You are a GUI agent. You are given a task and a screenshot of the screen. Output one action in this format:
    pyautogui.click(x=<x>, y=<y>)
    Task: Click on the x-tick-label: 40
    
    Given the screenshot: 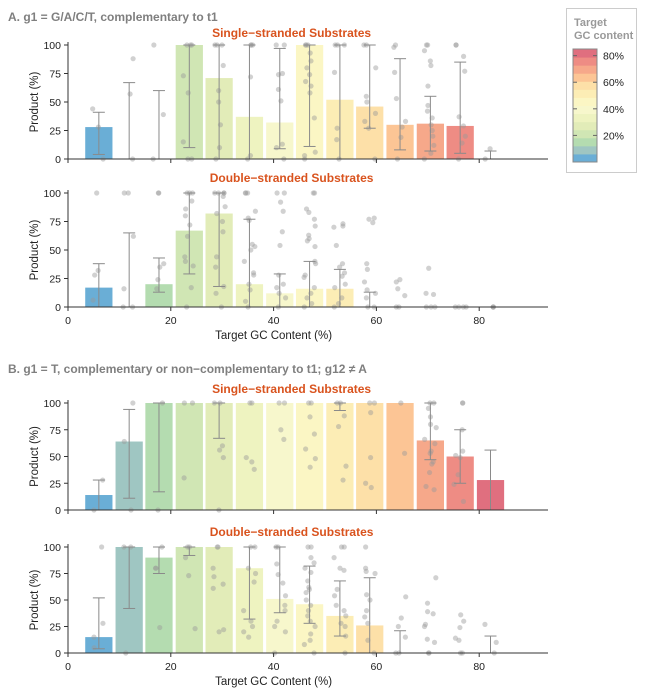 What is the action you would take?
    pyautogui.click(x=274, y=667)
    